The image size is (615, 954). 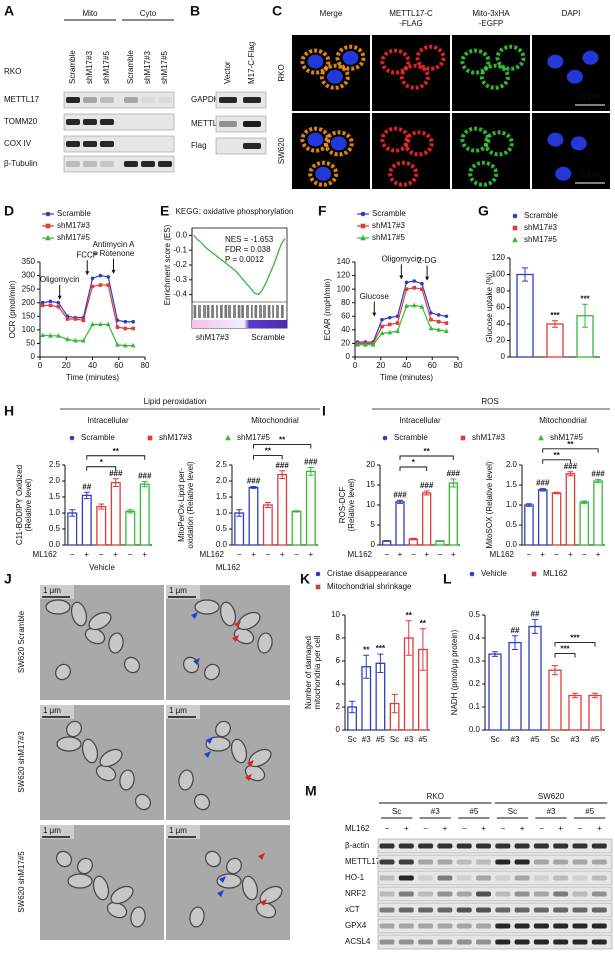 I want to click on y-tick-label: -0.4, so click(x=180, y=294).